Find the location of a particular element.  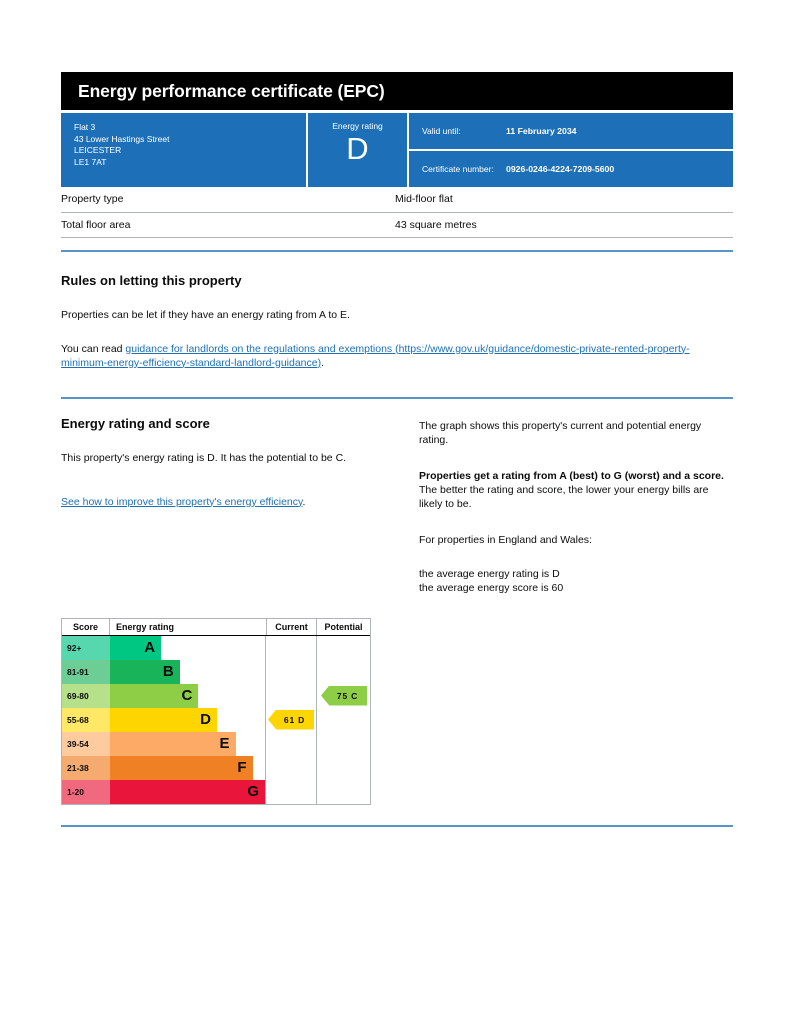

epc-current-cell-e is located at coordinates (291, 743).